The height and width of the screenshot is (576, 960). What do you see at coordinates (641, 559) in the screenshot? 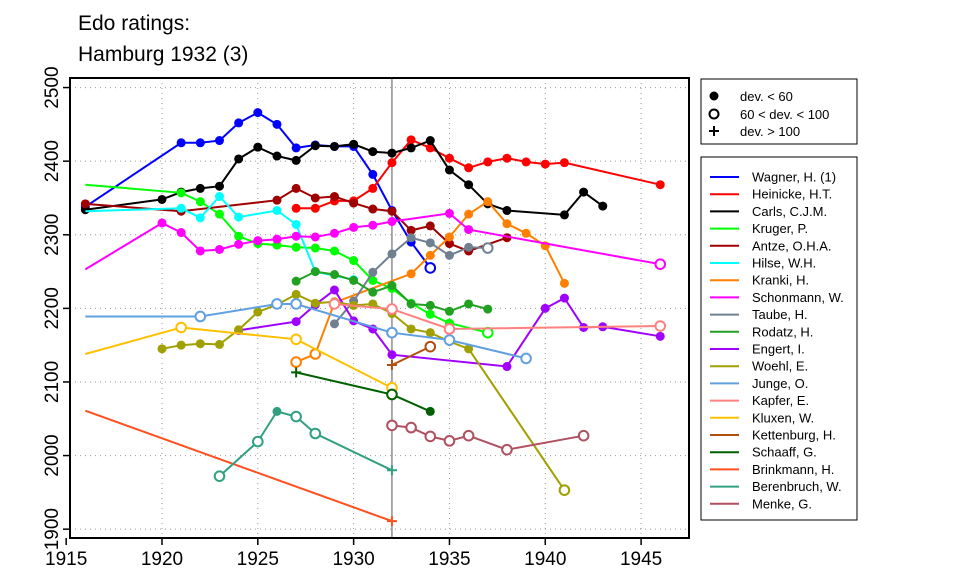
I see `x-tick-label: 1945` at bounding box center [641, 559].